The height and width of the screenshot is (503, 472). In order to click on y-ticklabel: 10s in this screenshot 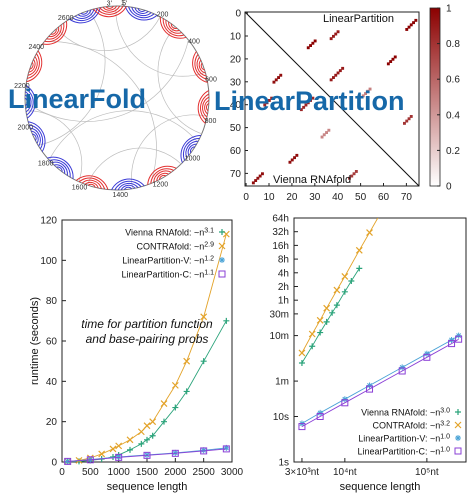, I will do `click(281, 417)`.